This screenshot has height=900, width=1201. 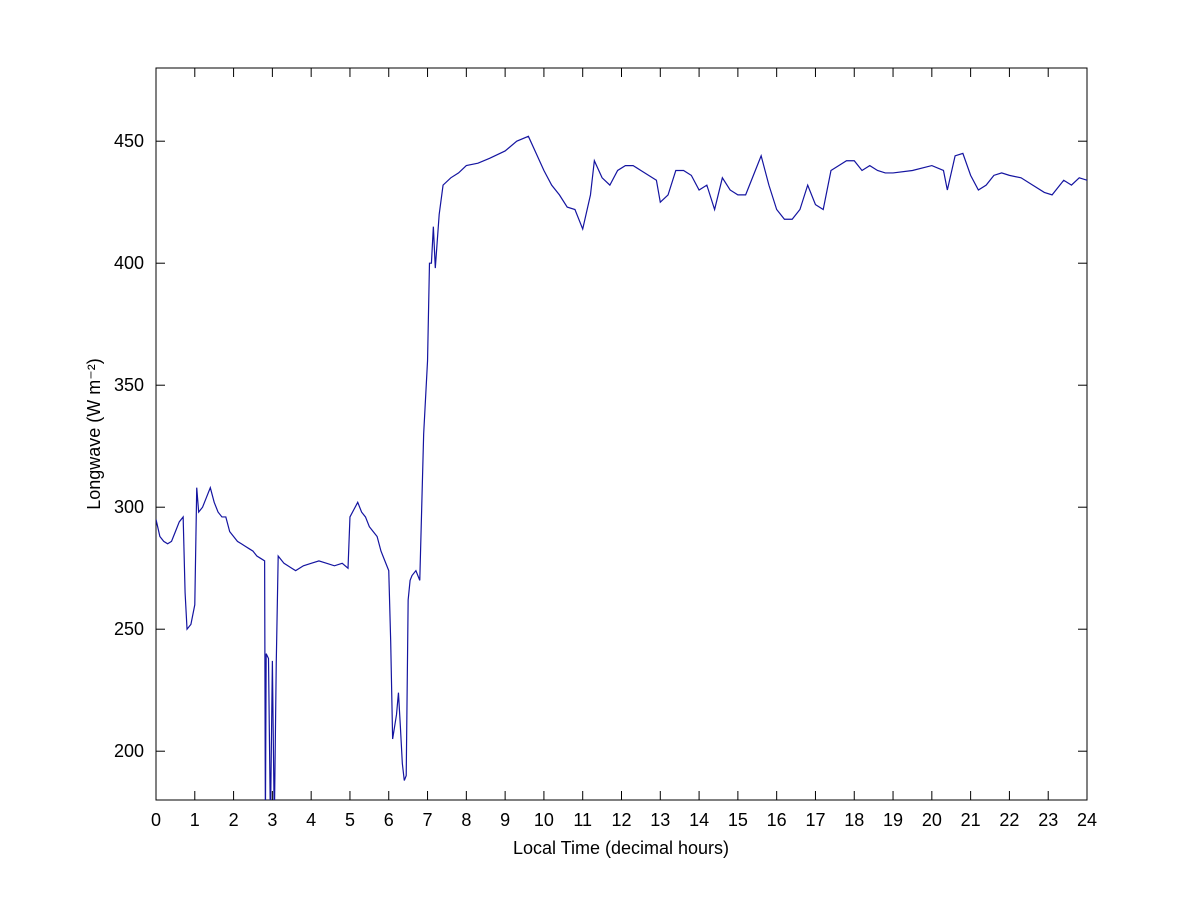 What do you see at coordinates (621, 820) in the screenshot?
I see `x-tick-label: 12` at bounding box center [621, 820].